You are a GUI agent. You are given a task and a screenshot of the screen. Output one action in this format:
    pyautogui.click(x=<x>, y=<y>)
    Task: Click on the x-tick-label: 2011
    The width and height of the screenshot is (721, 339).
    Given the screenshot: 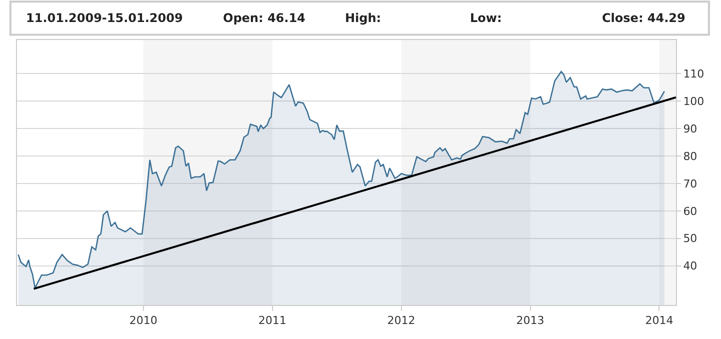 What is the action you would take?
    pyautogui.click(x=272, y=321)
    